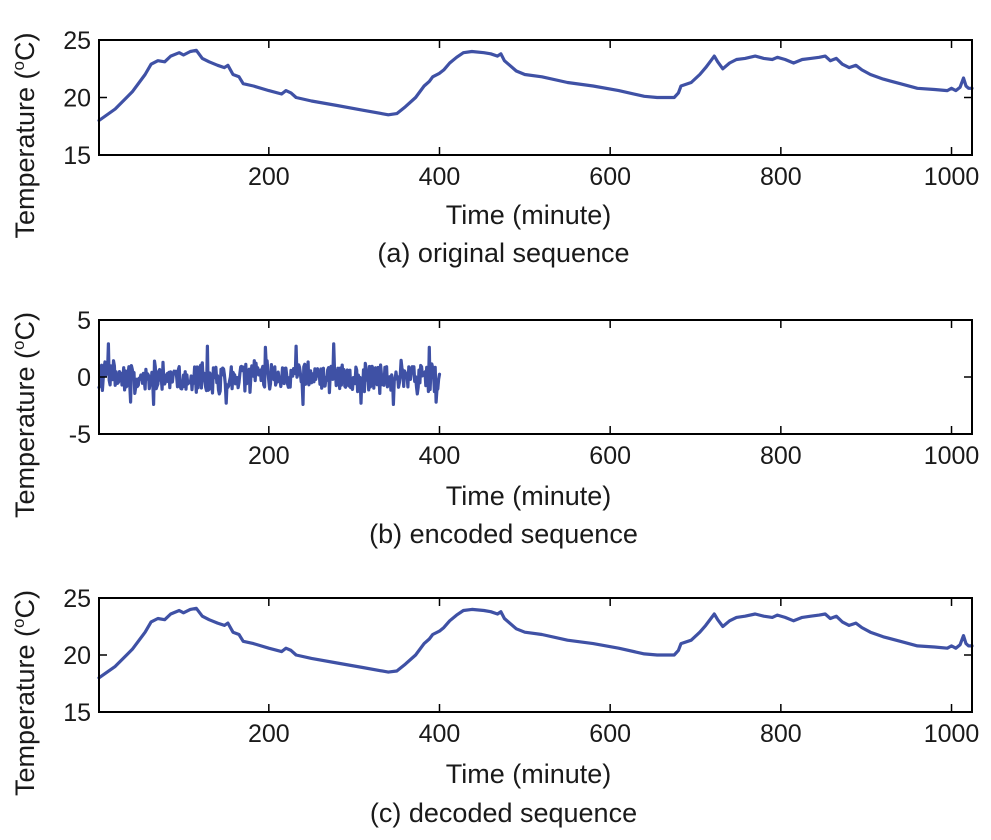 The width and height of the screenshot is (991, 840). What do you see at coordinates (503, 253) in the screenshot?
I see `panel-caption: (a) original sequence` at bounding box center [503, 253].